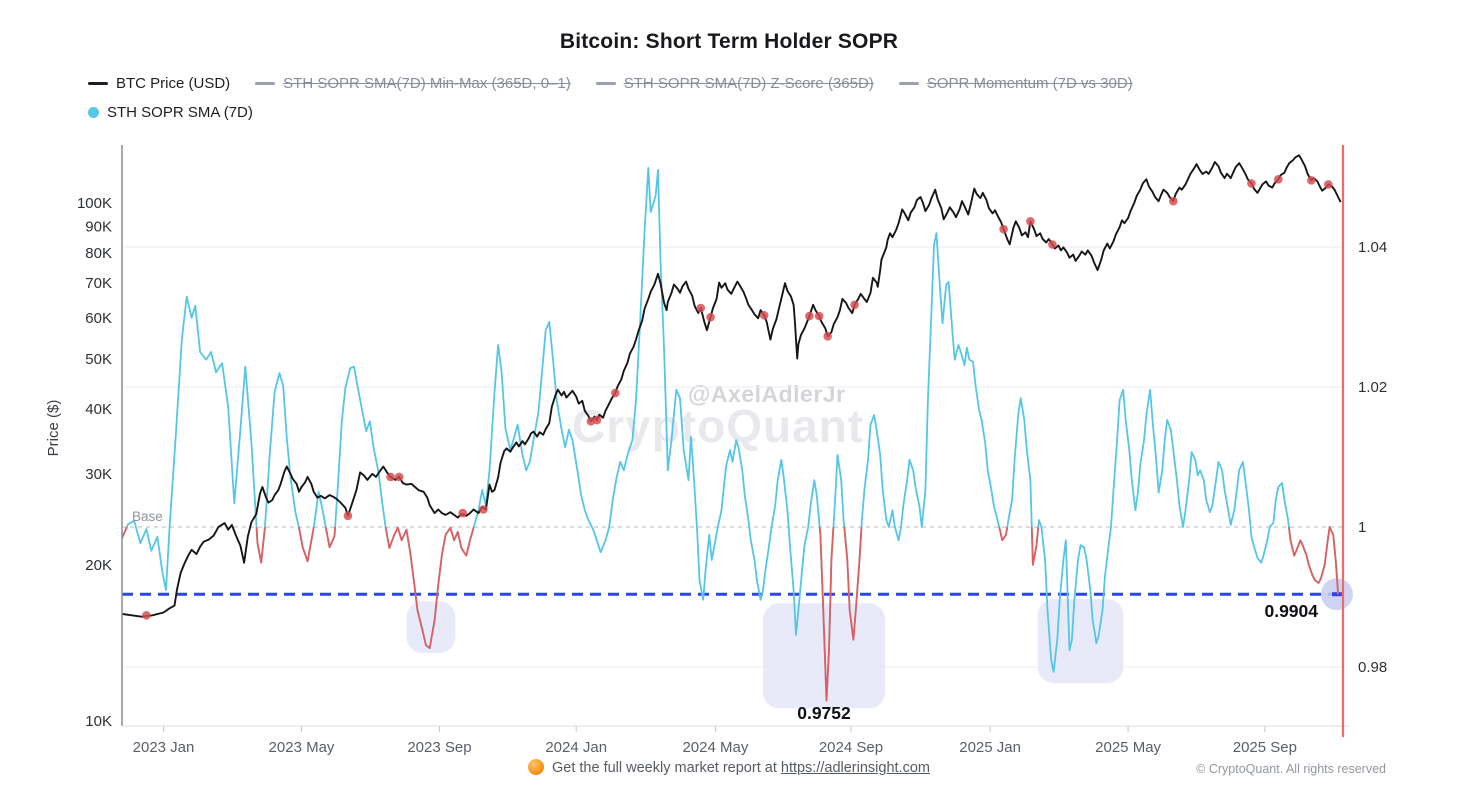 Image resolution: width=1458 pixels, height=798 pixels. What do you see at coordinates (1128, 747) in the screenshot?
I see `x-tick-label: 2025 May` at bounding box center [1128, 747].